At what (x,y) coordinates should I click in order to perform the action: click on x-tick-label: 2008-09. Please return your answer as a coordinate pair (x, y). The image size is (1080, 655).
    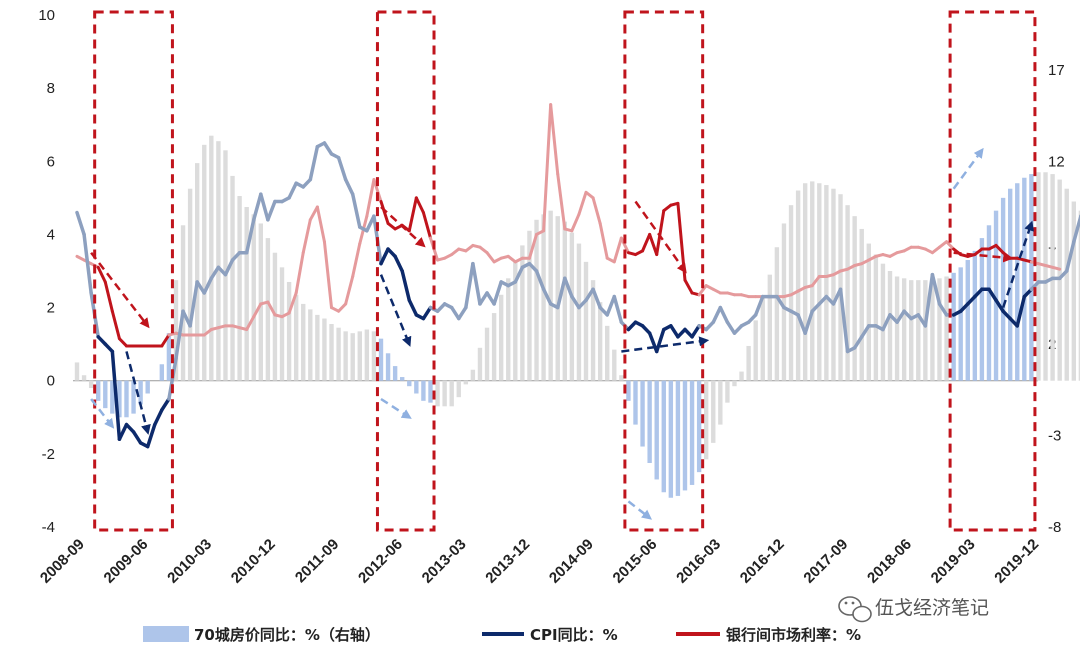
    Looking at the image, I should click on (62, 561).